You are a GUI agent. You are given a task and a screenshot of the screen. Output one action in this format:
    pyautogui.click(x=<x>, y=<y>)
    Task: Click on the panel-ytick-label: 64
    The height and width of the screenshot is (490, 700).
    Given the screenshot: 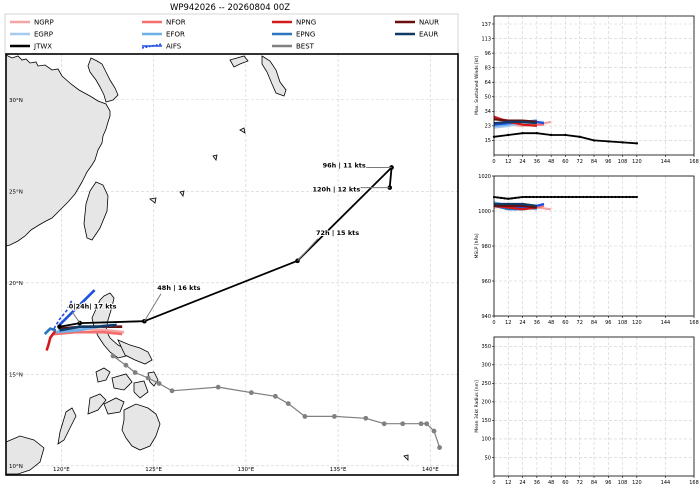 What is the action you would take?
    pyautogui.click(x=488, y=83)
    